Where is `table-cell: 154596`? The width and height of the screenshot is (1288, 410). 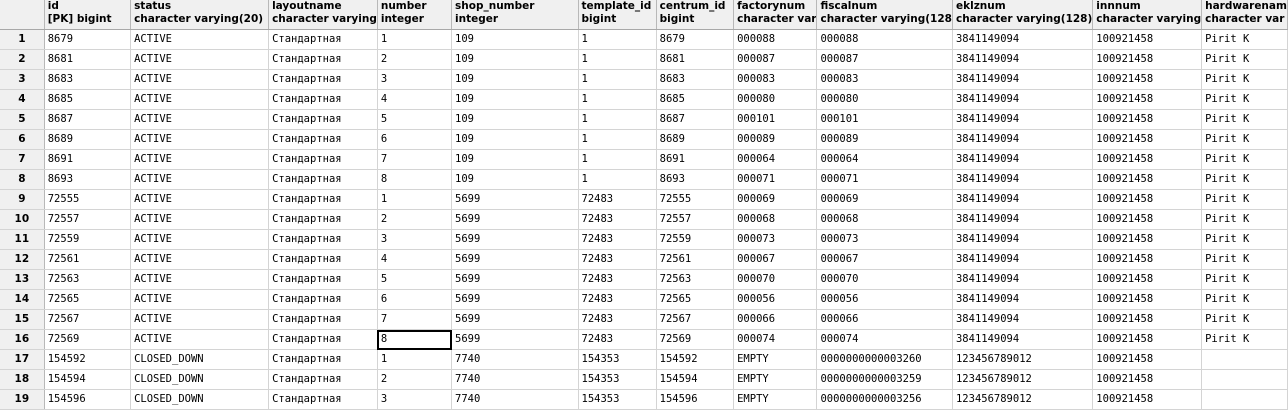 table-cell: 154596 is located at coordinates (695, 399).